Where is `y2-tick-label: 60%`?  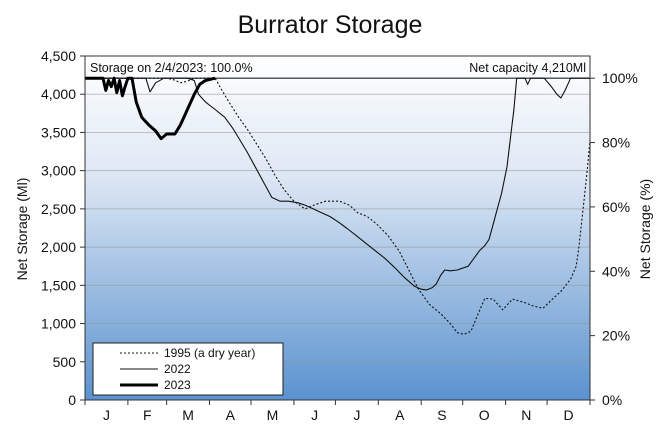
y2-tick-label: 60% is located at coordinates (616, 207).